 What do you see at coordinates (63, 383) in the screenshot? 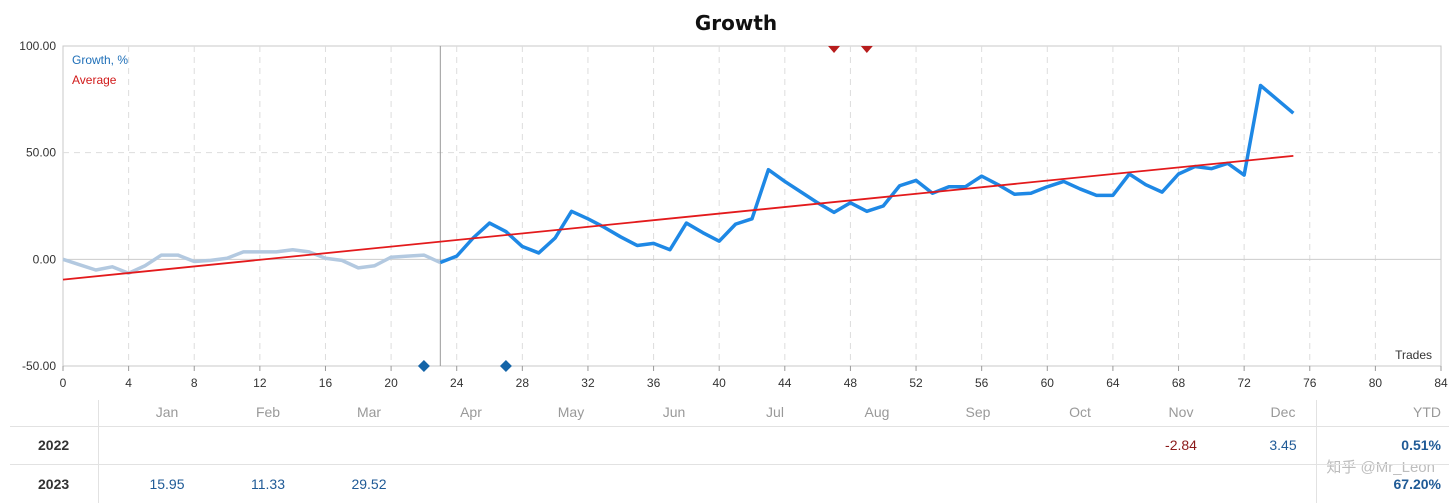
I see `x-tick-label: 0` at bounding box center [63, 383].